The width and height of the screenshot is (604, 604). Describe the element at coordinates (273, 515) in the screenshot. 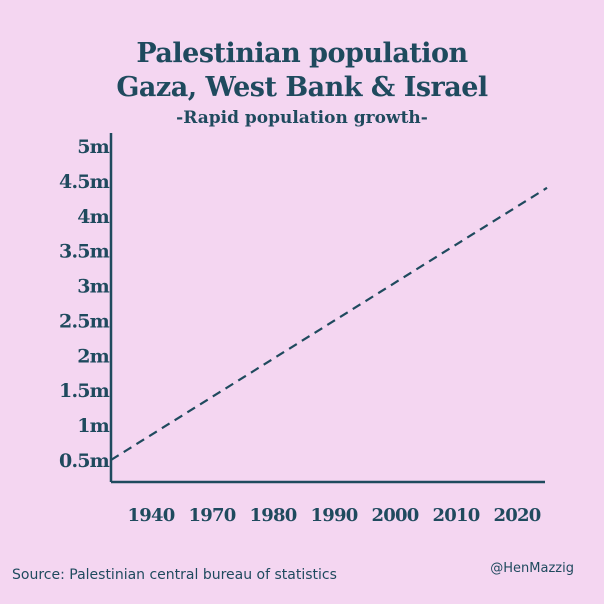

I see `x-tick-label: 1980` at that location.